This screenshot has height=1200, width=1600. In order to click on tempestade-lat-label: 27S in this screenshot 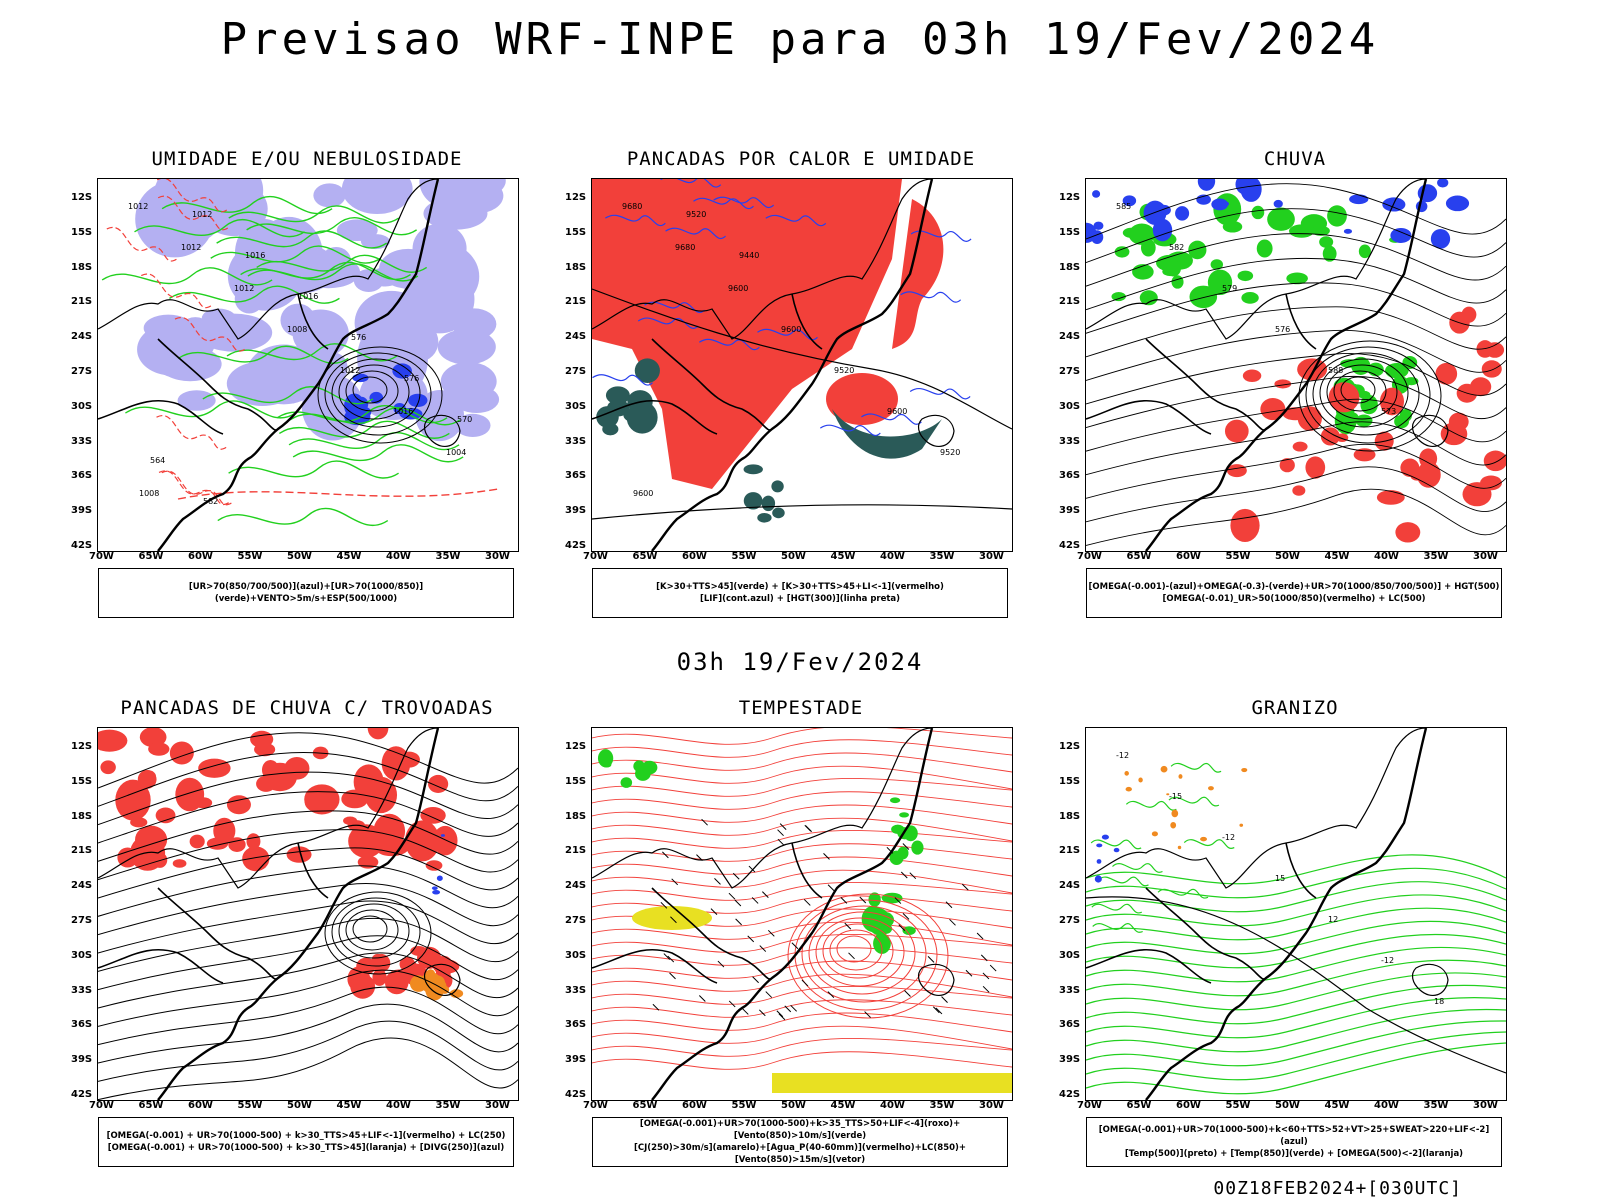, I will do `click(576, 920)`.